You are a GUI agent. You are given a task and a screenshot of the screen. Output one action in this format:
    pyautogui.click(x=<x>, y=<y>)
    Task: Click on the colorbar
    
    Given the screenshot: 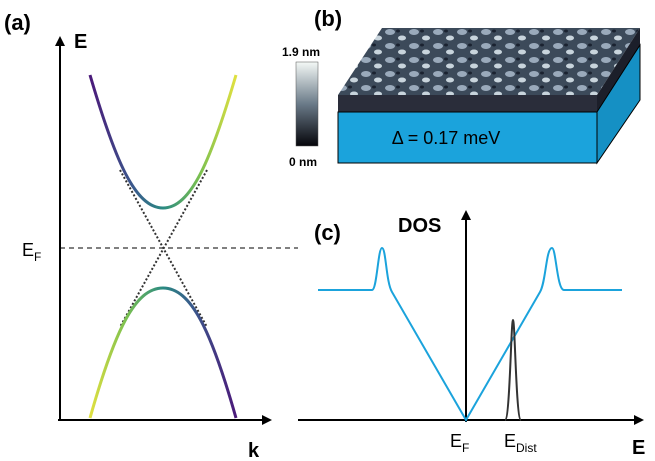 What is the action you would take?
    pyautogui.click(x=307, y=104)
    